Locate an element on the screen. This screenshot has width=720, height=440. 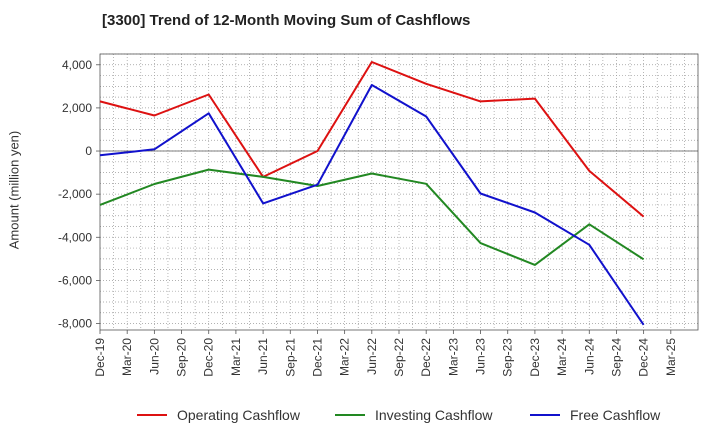
x-tick-label: Sep-22 is located at coordinates (399, 357).